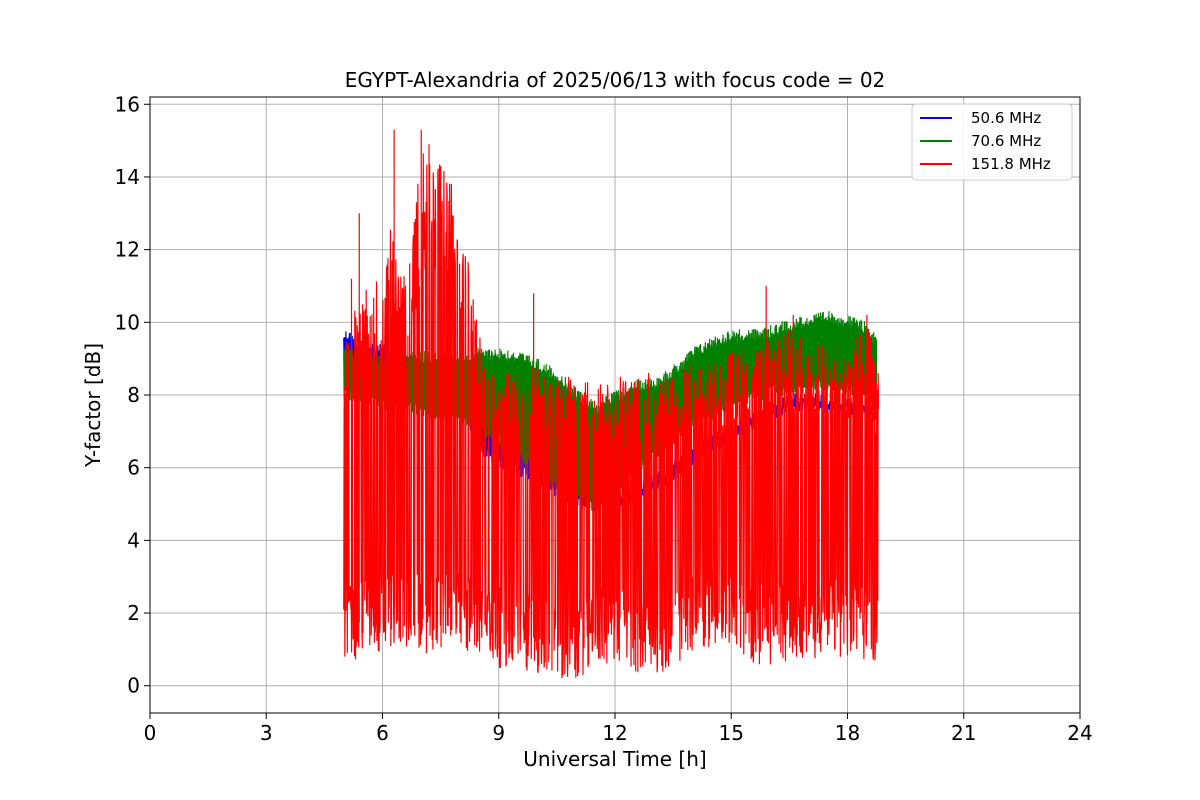 This screenshot has height=800, width=1200. Describe the element at coordinates (127, 104) in the screenshot. I see `y-tick-label: 16` at that location.